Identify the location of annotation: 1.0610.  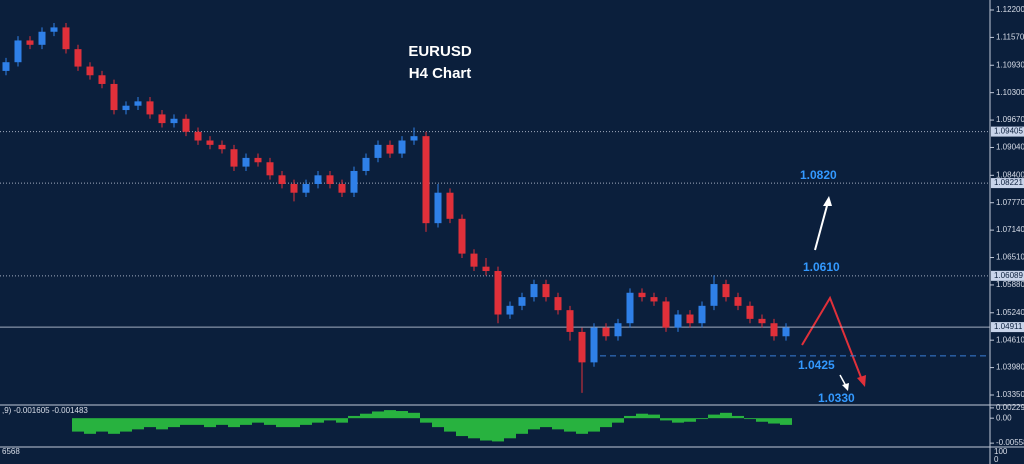
(821, 267).